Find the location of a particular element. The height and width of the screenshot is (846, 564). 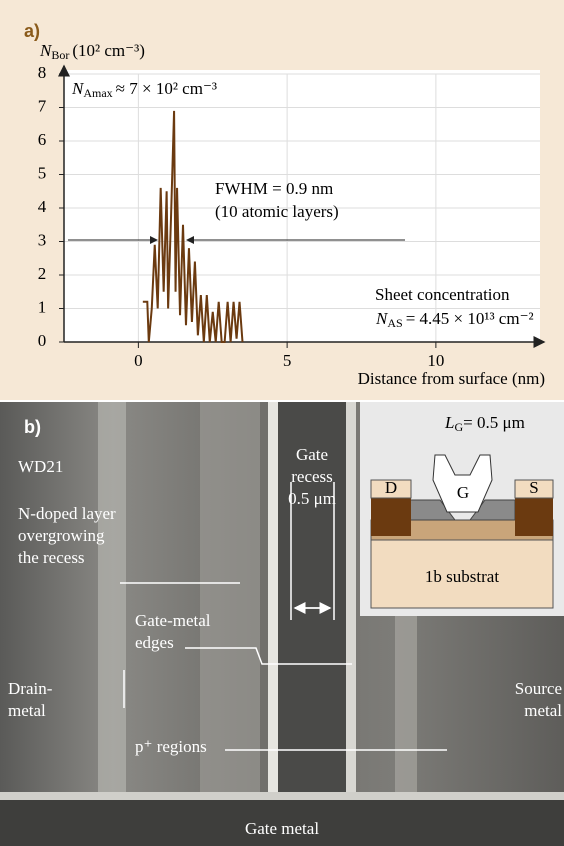

drain-pad is located at coordinates (391, 489).